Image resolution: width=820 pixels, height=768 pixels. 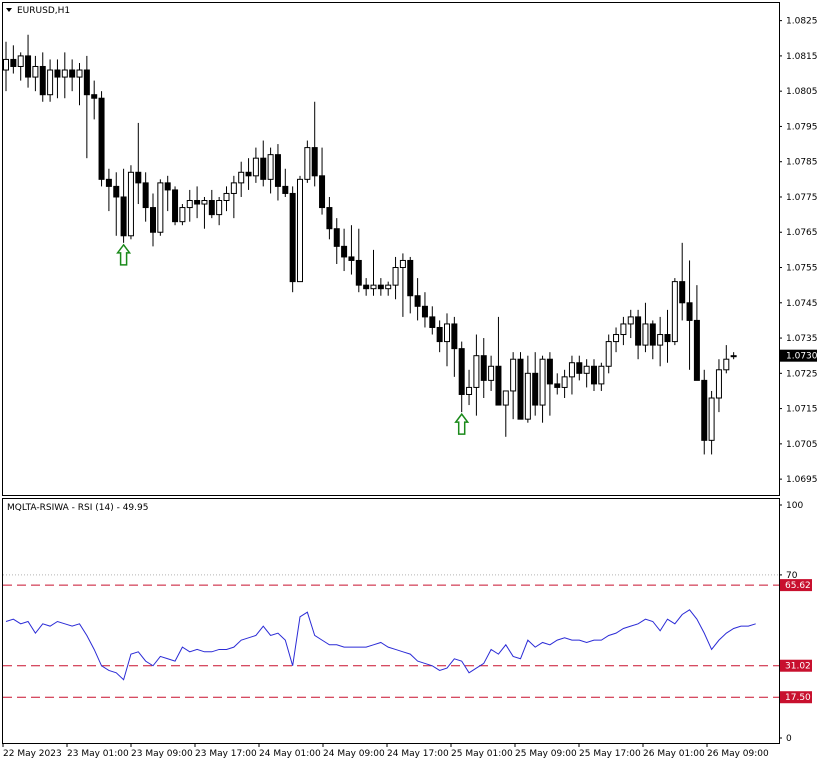 I want to click on rsi-level-label: 17.50, so click(x=798, y=698).